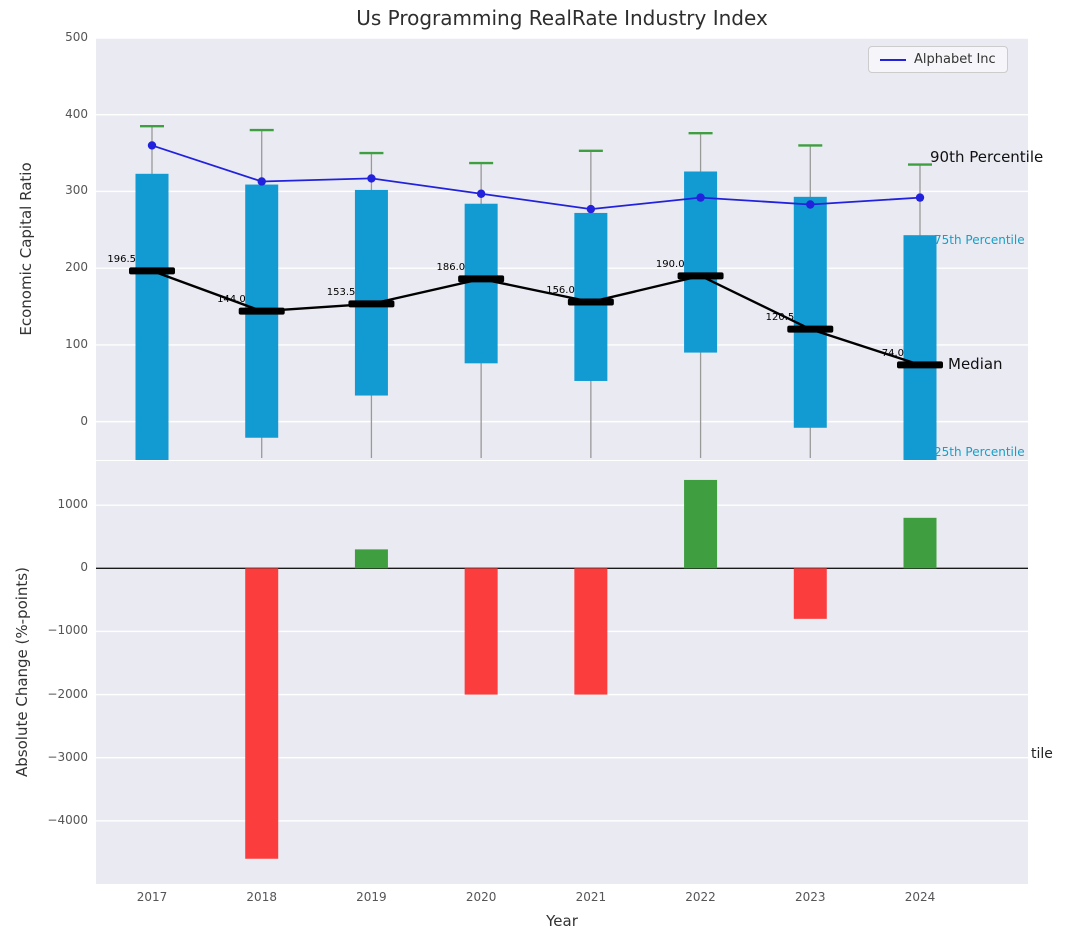  What do you see at coordinates (76, 343) in the screenshot?
I see `ytick-label-top: 100` at bounding box center [76, 343].